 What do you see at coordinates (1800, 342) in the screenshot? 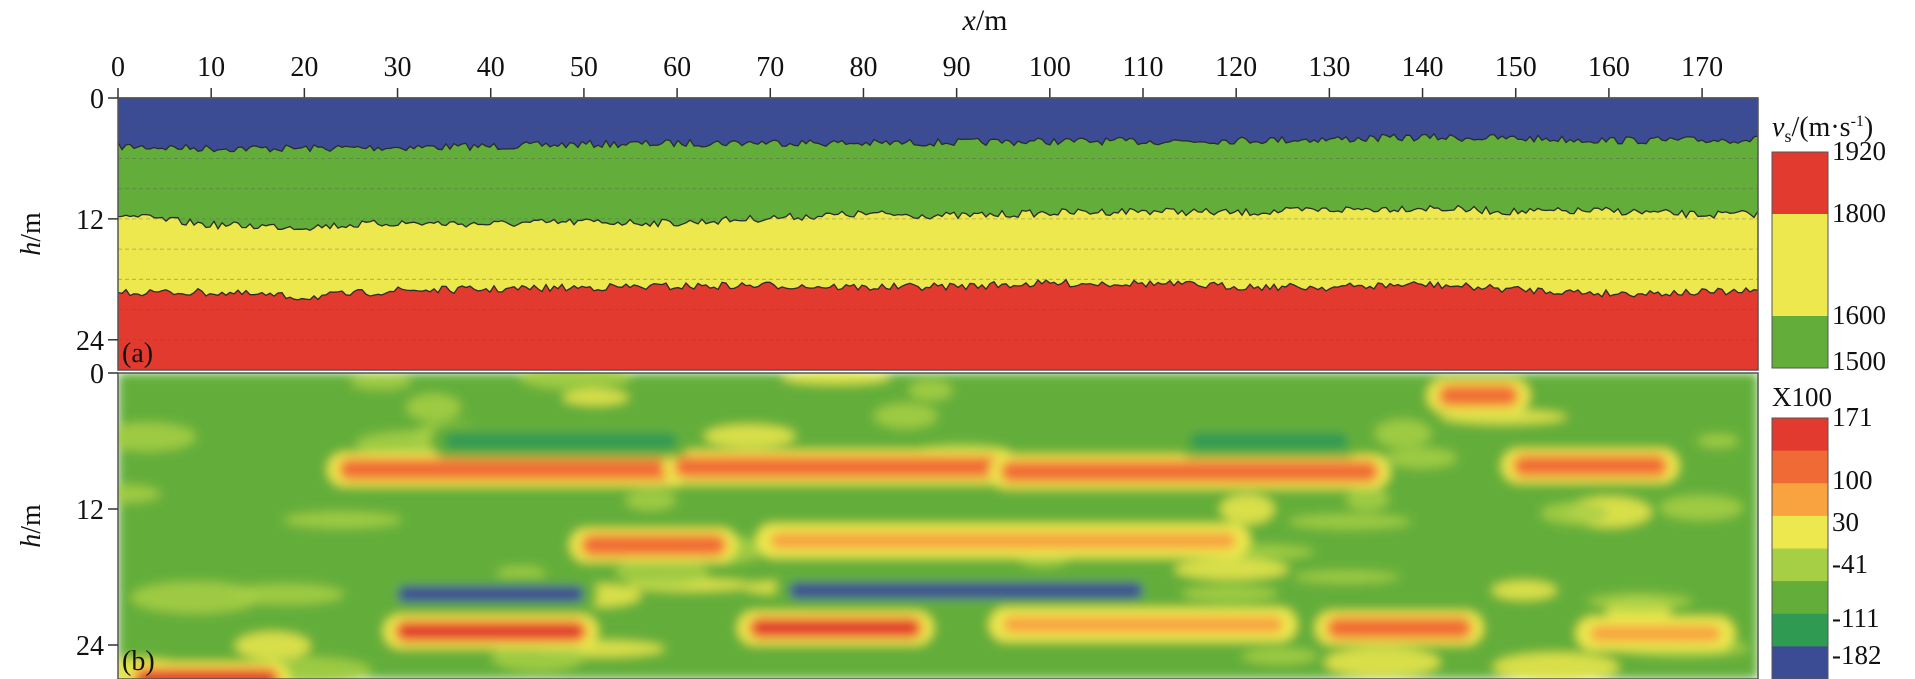
I see `colorbar-a-segment` at bounding box center [1800, 342].